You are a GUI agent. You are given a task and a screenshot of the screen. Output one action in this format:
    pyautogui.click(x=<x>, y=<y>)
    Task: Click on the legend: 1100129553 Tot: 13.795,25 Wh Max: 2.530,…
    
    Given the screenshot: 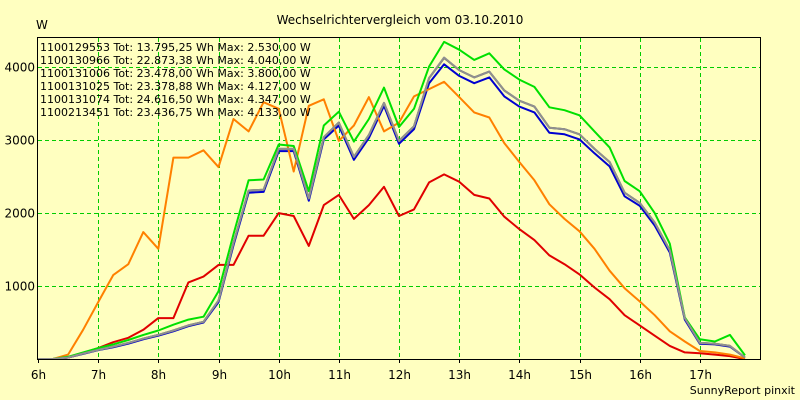 What is the action you would take?
    pyautogui.click(x=175, y=80)
    